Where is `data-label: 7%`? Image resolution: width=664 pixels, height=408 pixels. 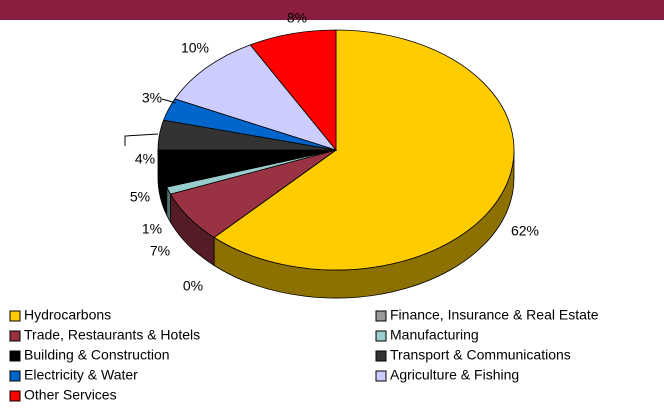 data-label: 7% is located at coordinates (160, 251).